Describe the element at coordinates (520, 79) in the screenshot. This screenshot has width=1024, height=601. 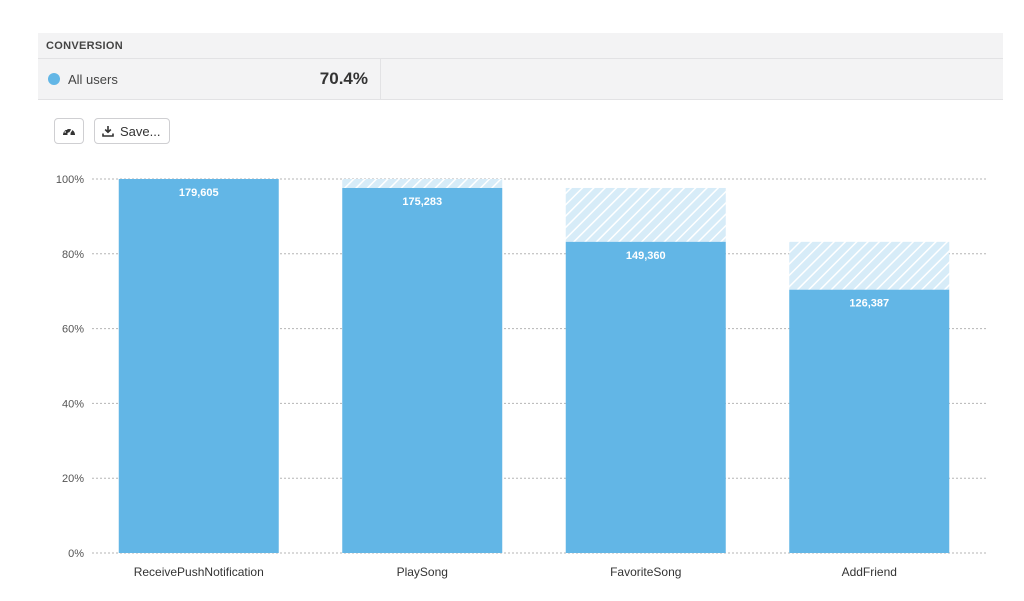
I see `conversion-row: All users 70.4%` at that location.